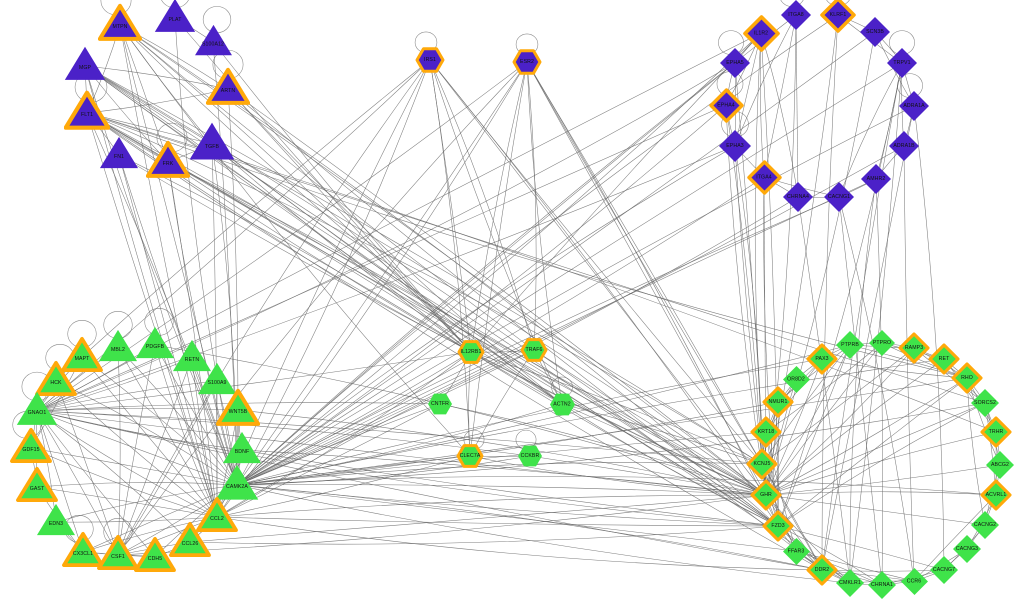 The height and width of the screenshot is (600, 1027). I want to click on node-fn1: FN1, so click(119, 155).